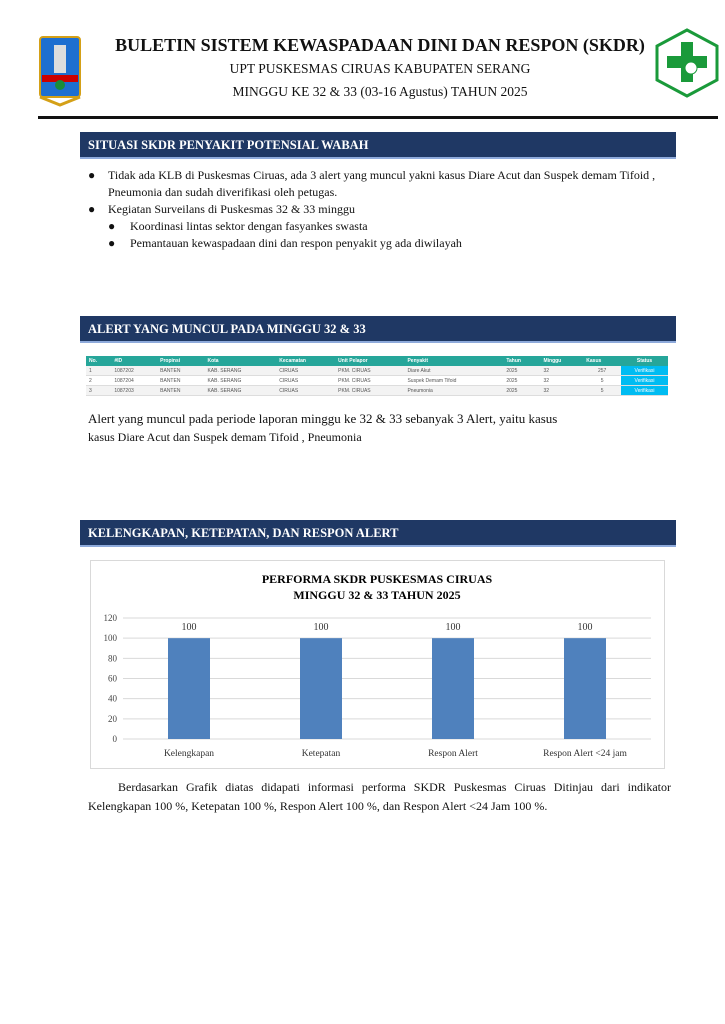  I want to click on chart-title: PERFORMA SKDR PUSKESMAS CIRUAS, so click(377, 579).